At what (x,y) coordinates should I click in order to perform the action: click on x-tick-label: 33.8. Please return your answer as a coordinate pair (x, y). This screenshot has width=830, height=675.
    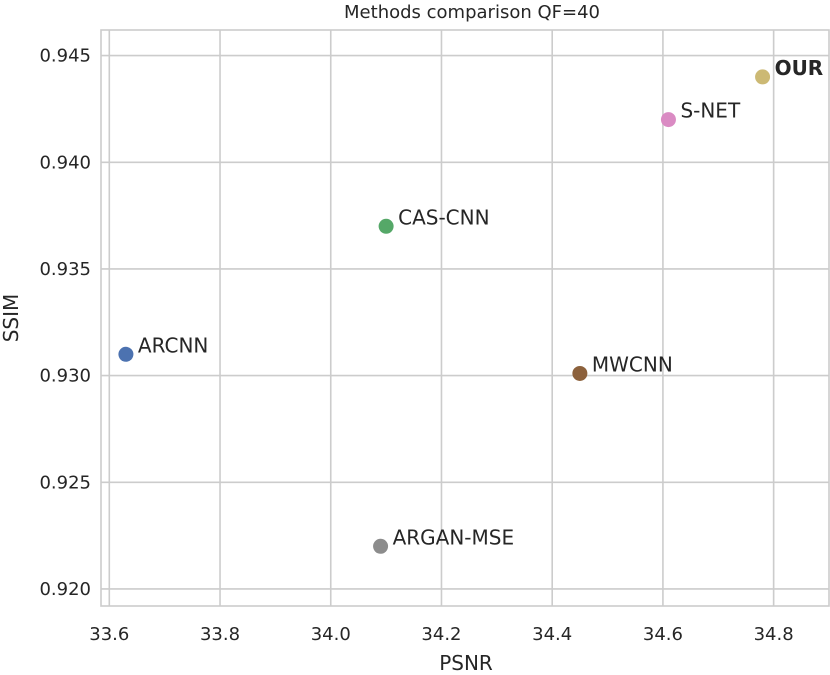
    Looking at the image, I should click on (220, 634).